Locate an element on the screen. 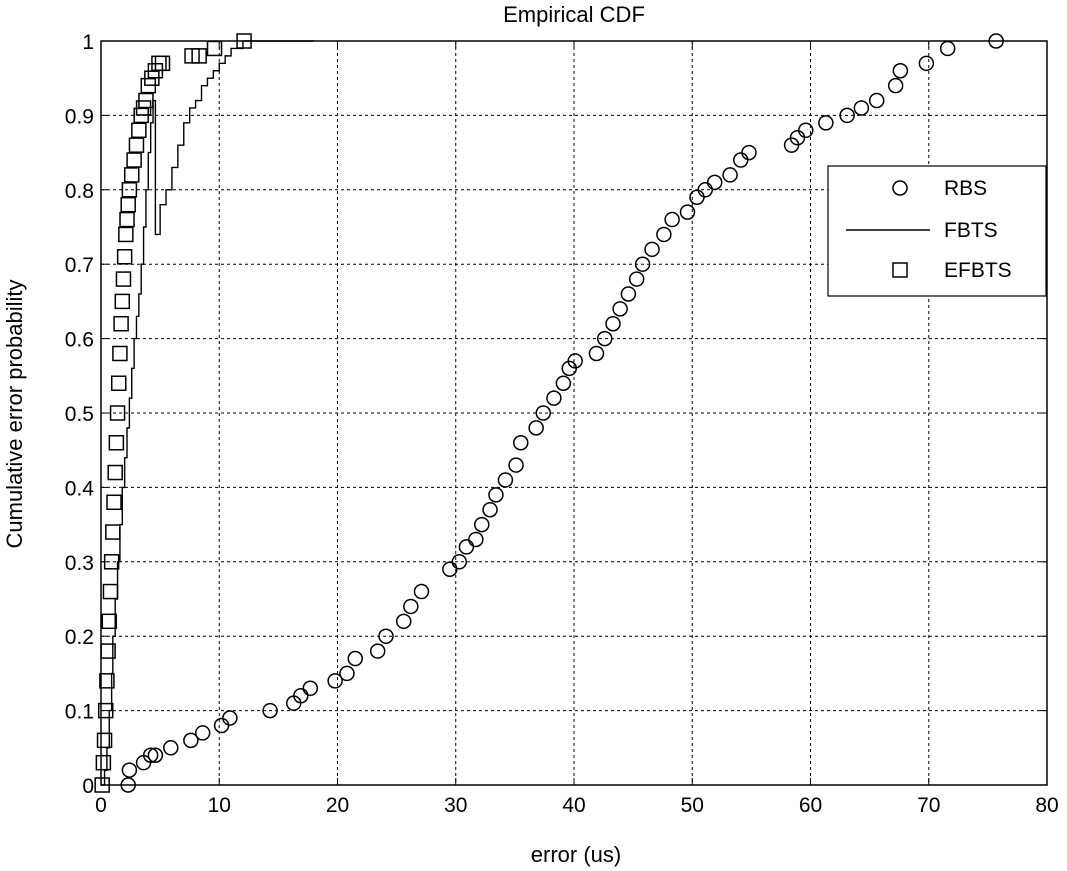  y-tick-label: 0.1 is located at coordinates (79, 712).